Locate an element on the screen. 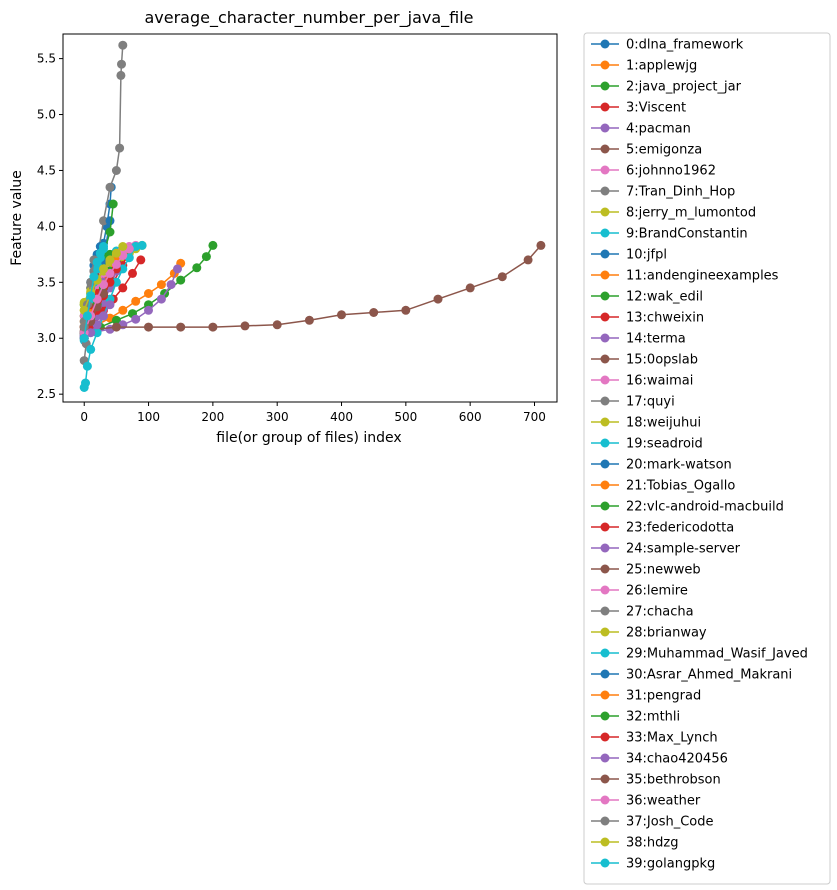  legend-item: 36:weather is located at coordinates (646, 801).